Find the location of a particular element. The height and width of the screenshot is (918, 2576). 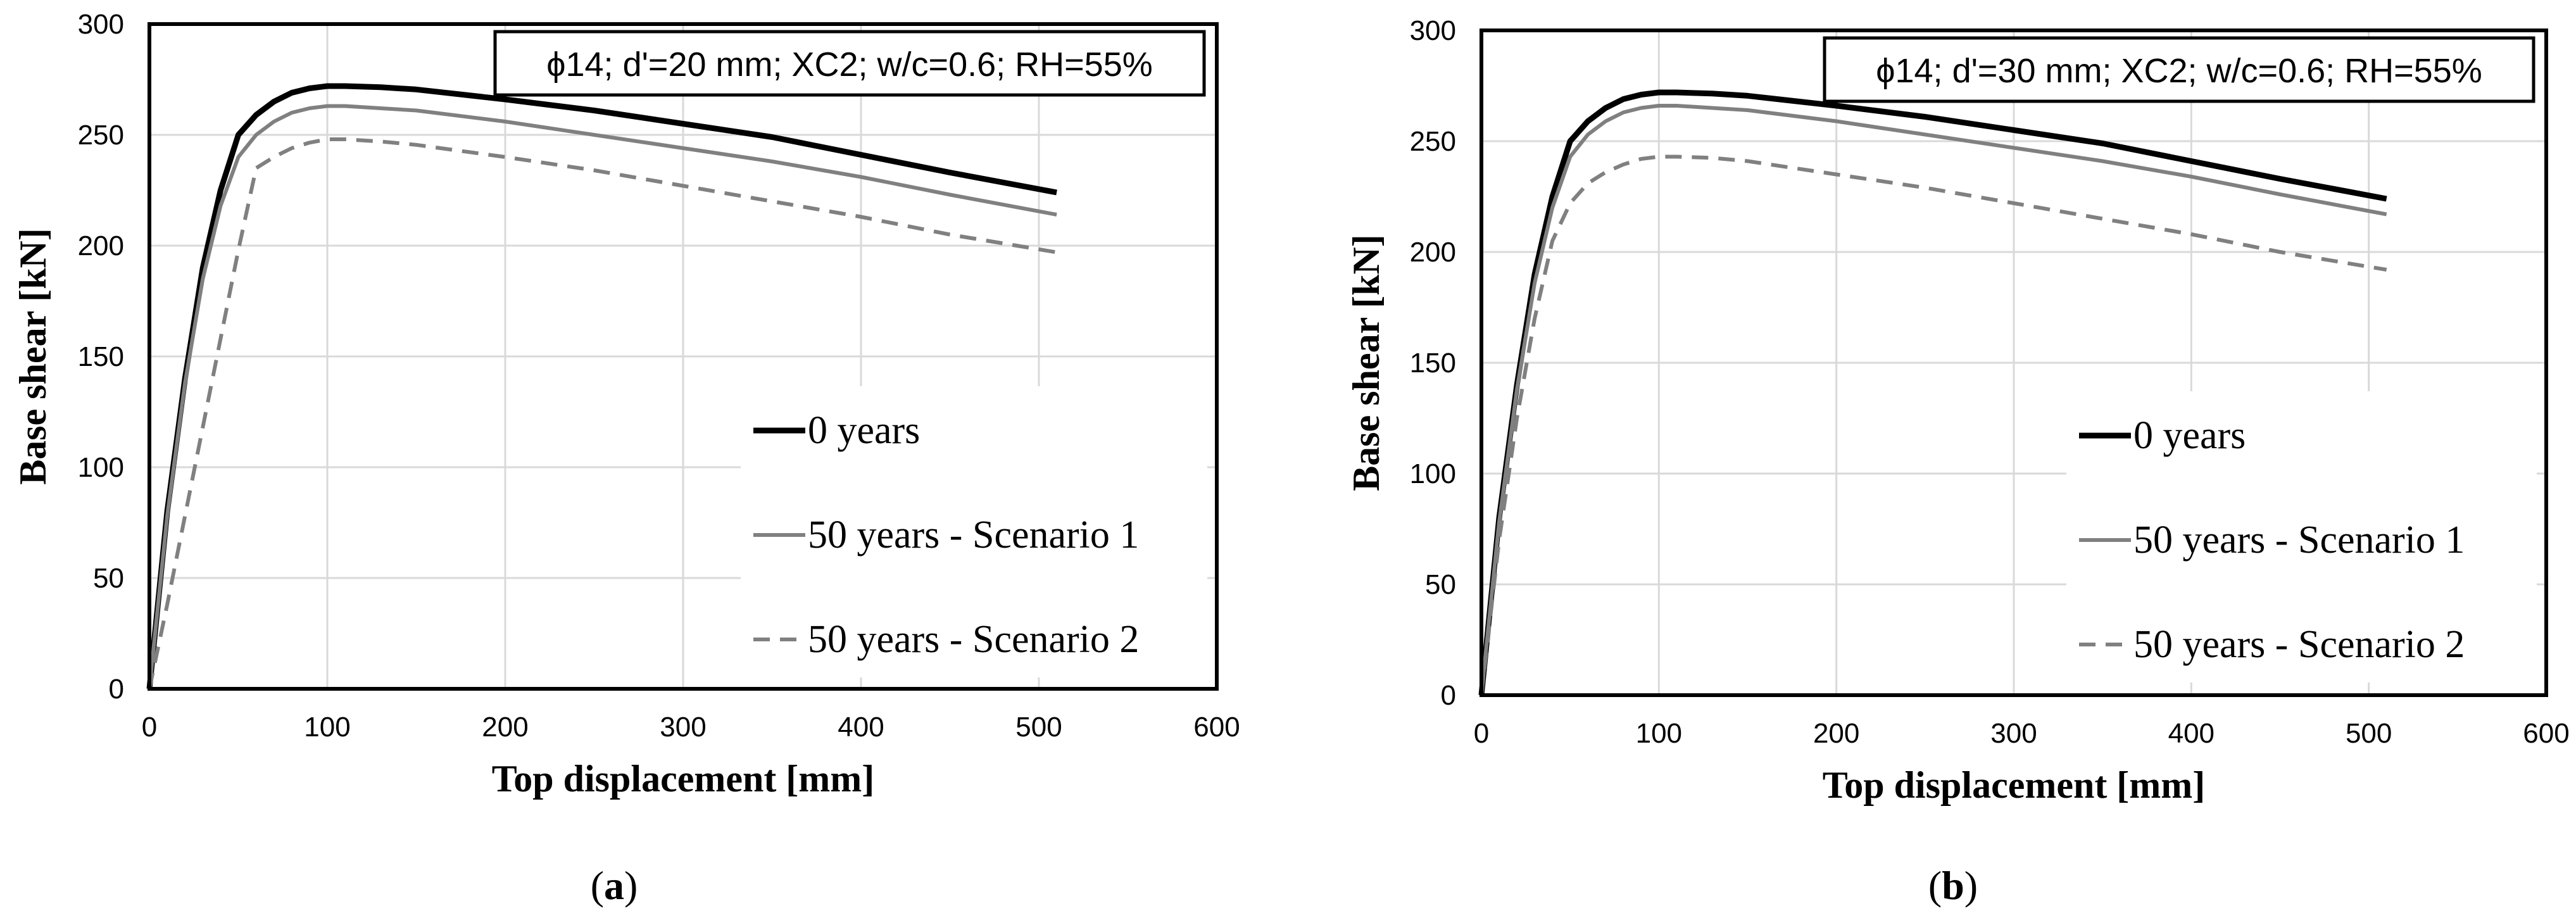

panel-caption: (a) is located at coordinates (614, 885).